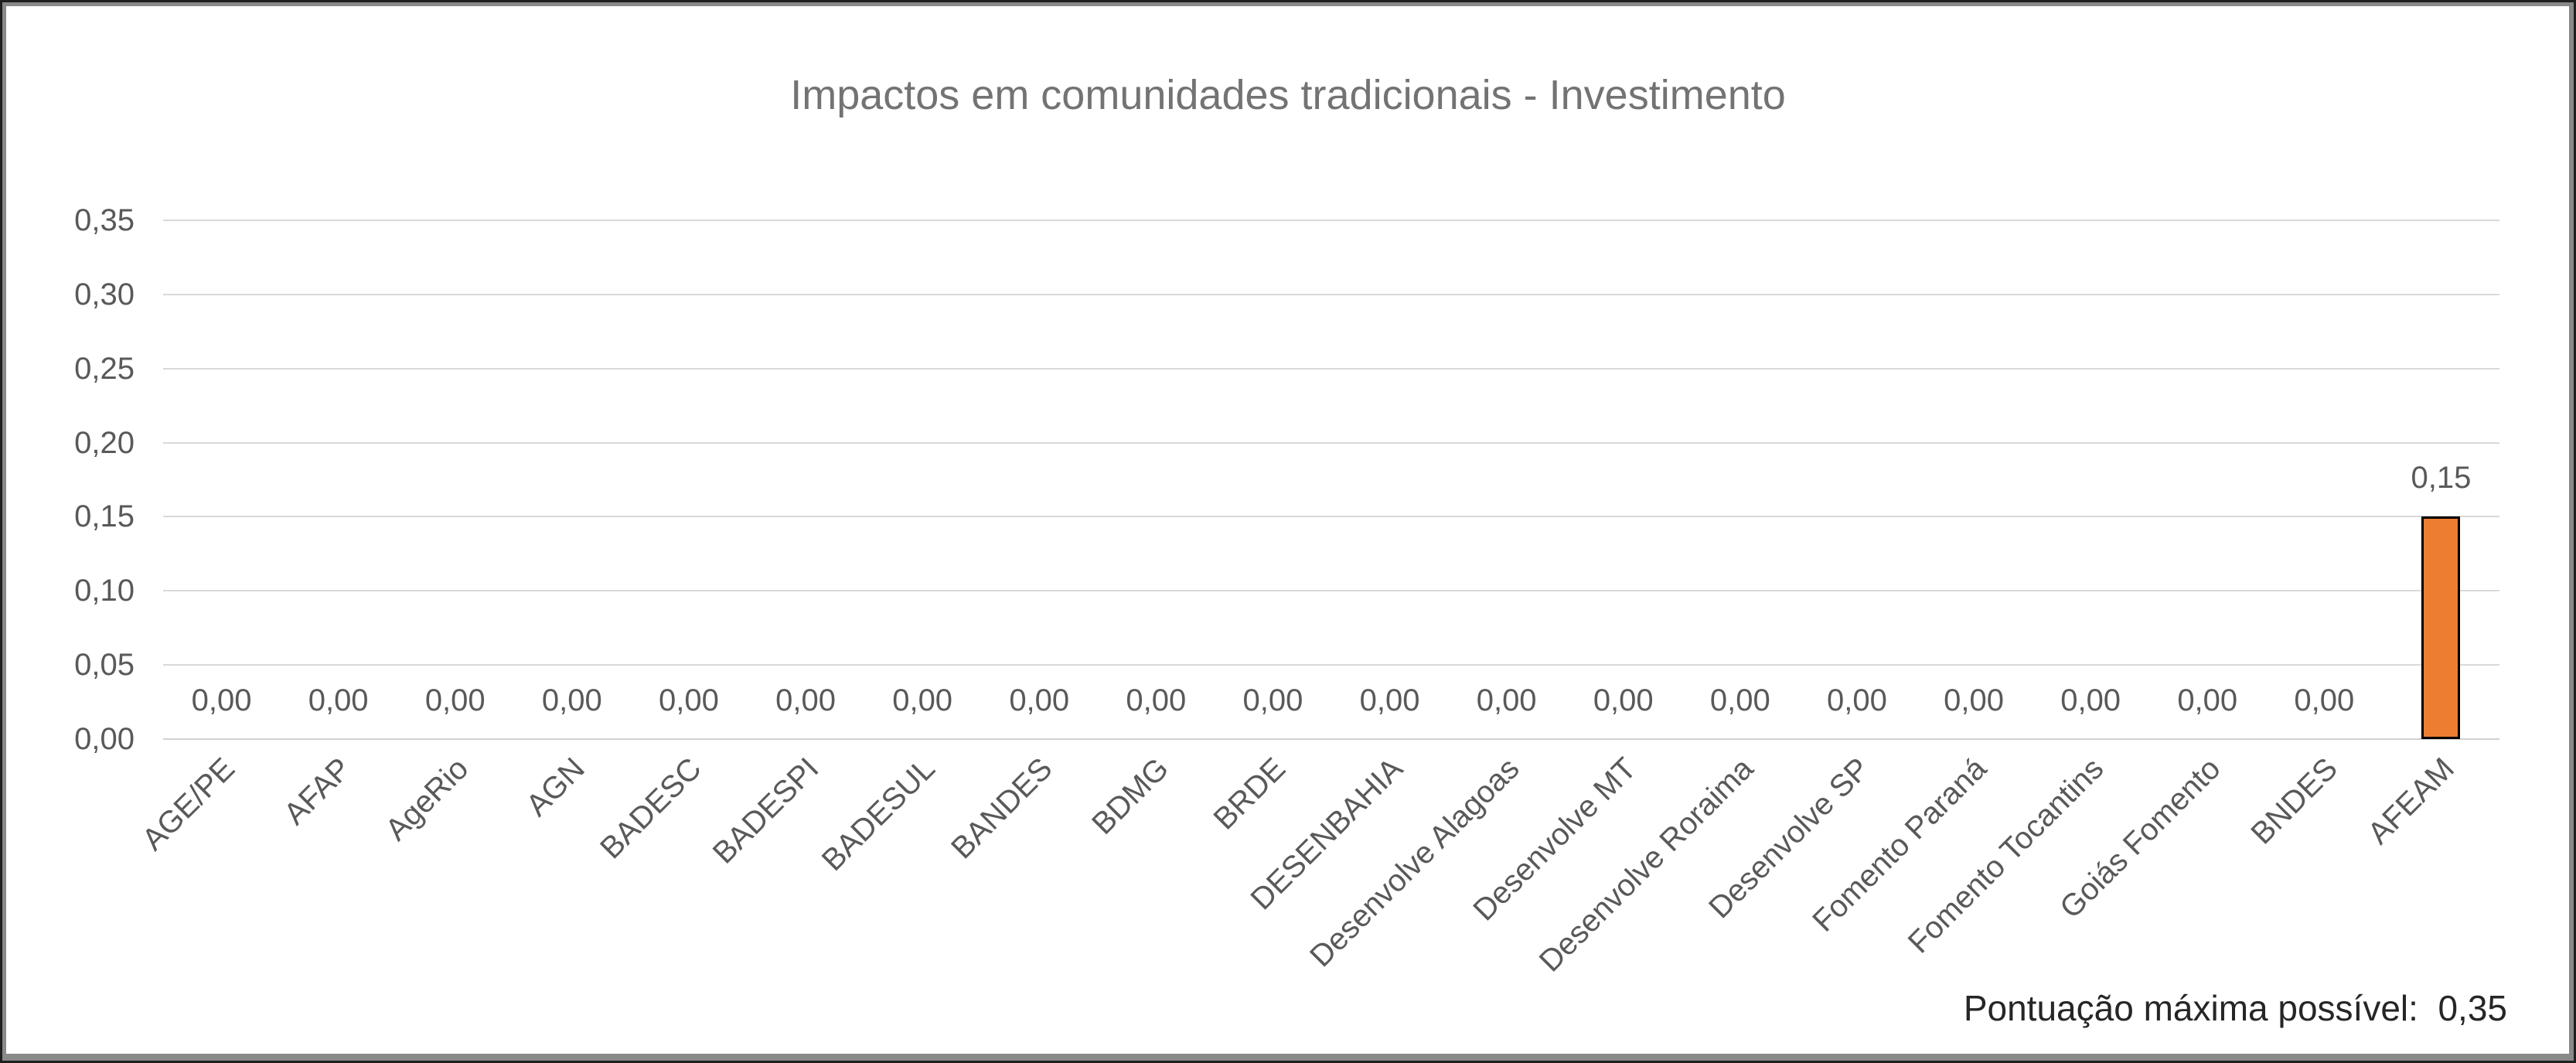  What do you see at coordinates (104, 368) in the screenshot?
I see `y-axis-tick-label: 0,25` at bounding box center [104, 368].